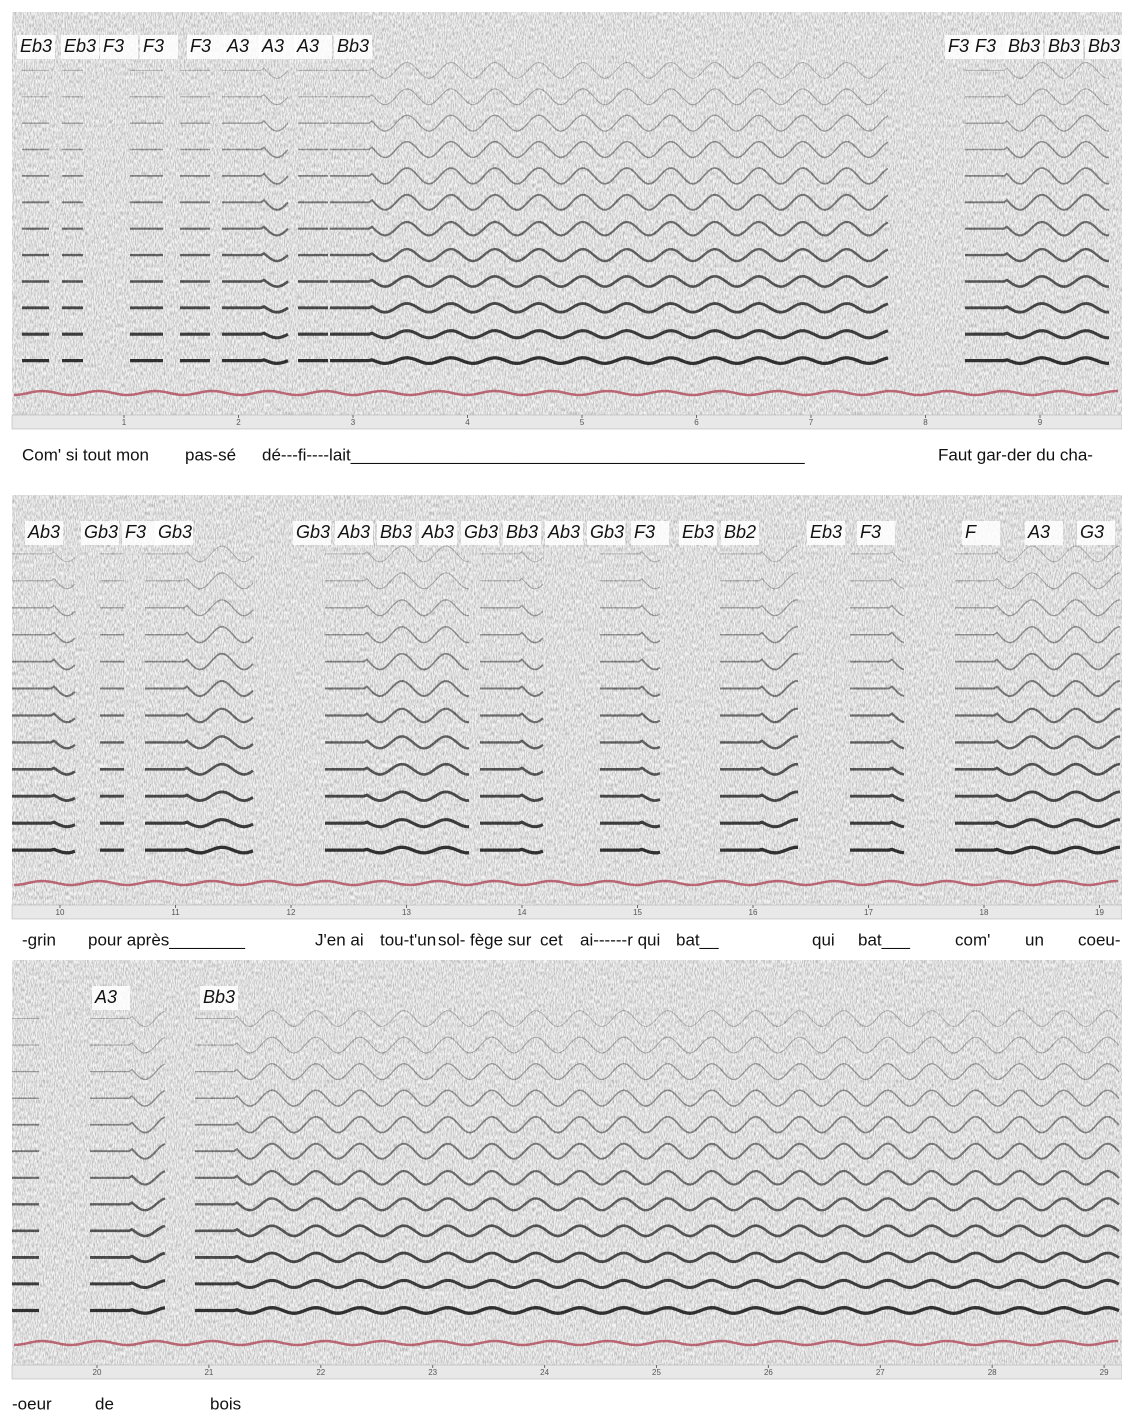 The width and height of the screenshot is (1122, 1417). What do you see at coordinates (1104, 1372) in the screenshot?
I see `tick-label: 29` at bounding box center [1104, 1372].